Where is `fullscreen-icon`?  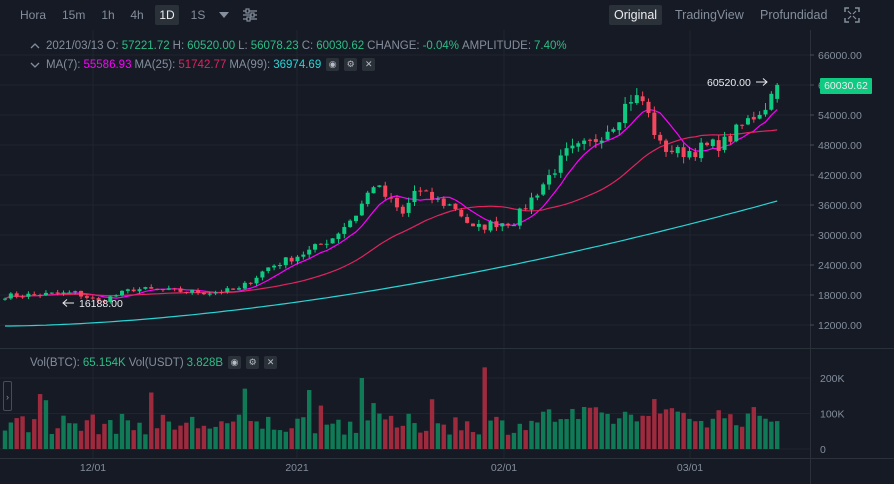 fullscreen-icon is located at coordinates (852, 15).